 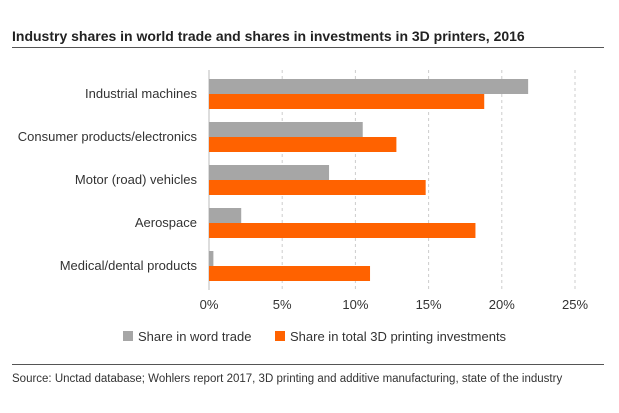 I want to click on x-tick-label: 25%, so click(x=575, y=304).